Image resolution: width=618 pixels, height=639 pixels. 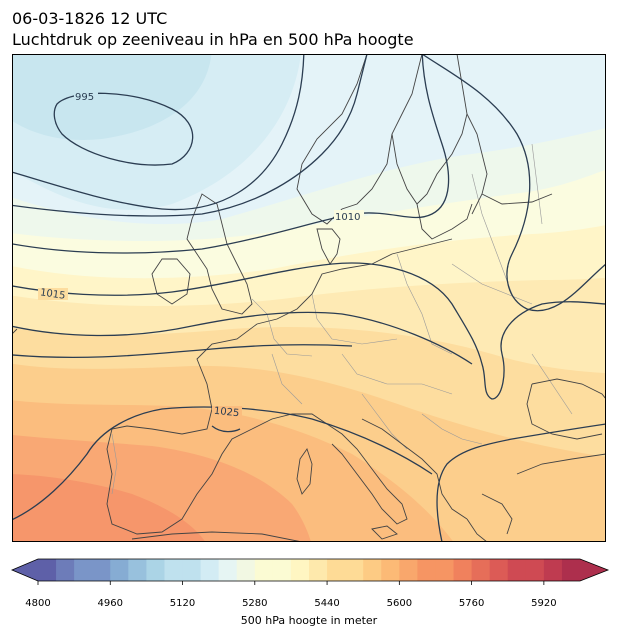 I want to click on isobar-label-1015: 1015, so click(x=52, y=294).